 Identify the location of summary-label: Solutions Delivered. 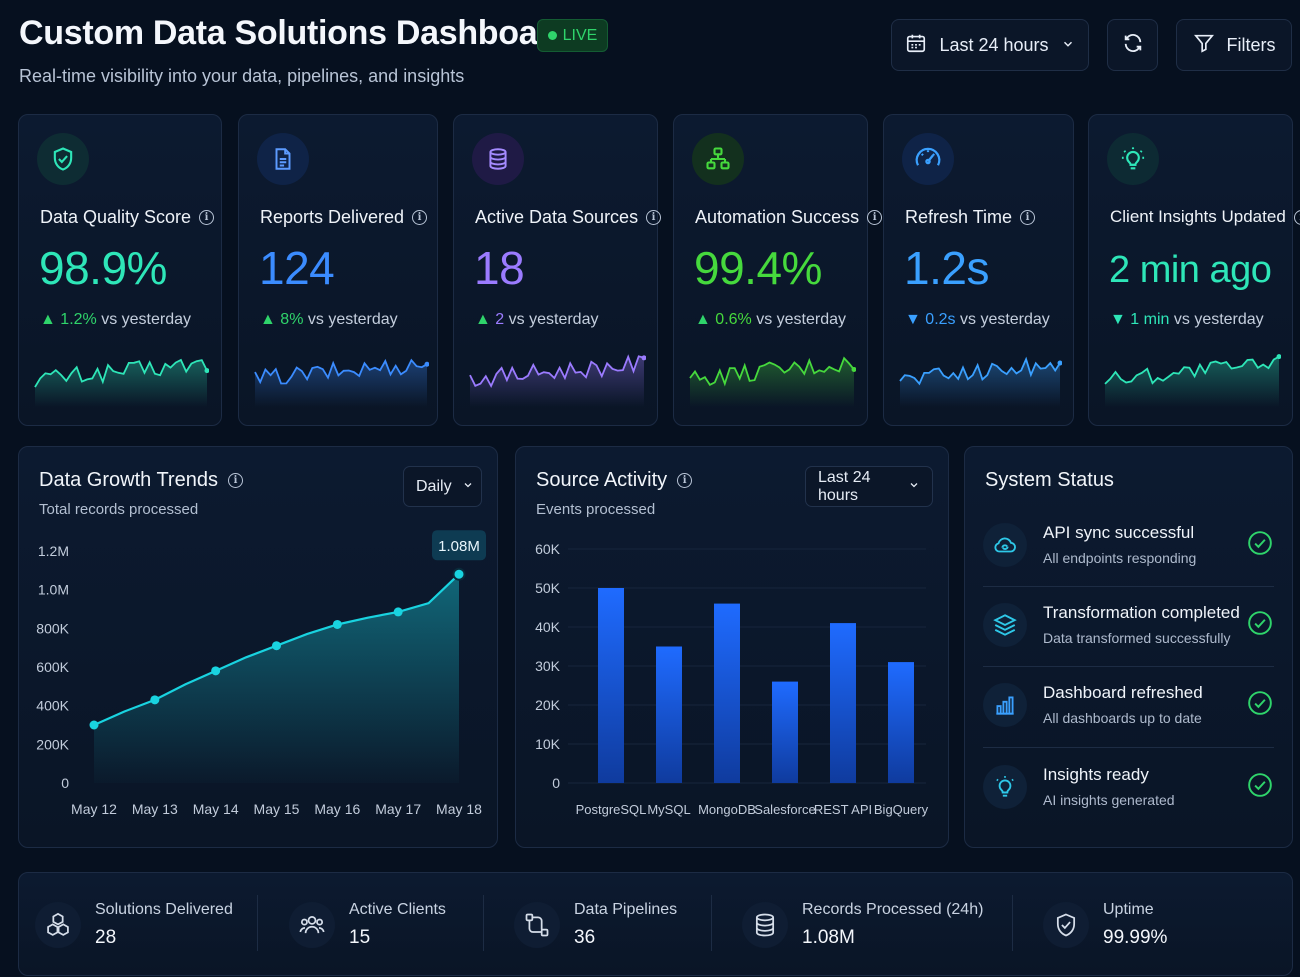
(164, 909).